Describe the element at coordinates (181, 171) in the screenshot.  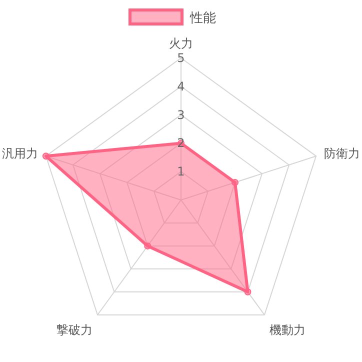
I see `y-tick-label: 1` at that location.